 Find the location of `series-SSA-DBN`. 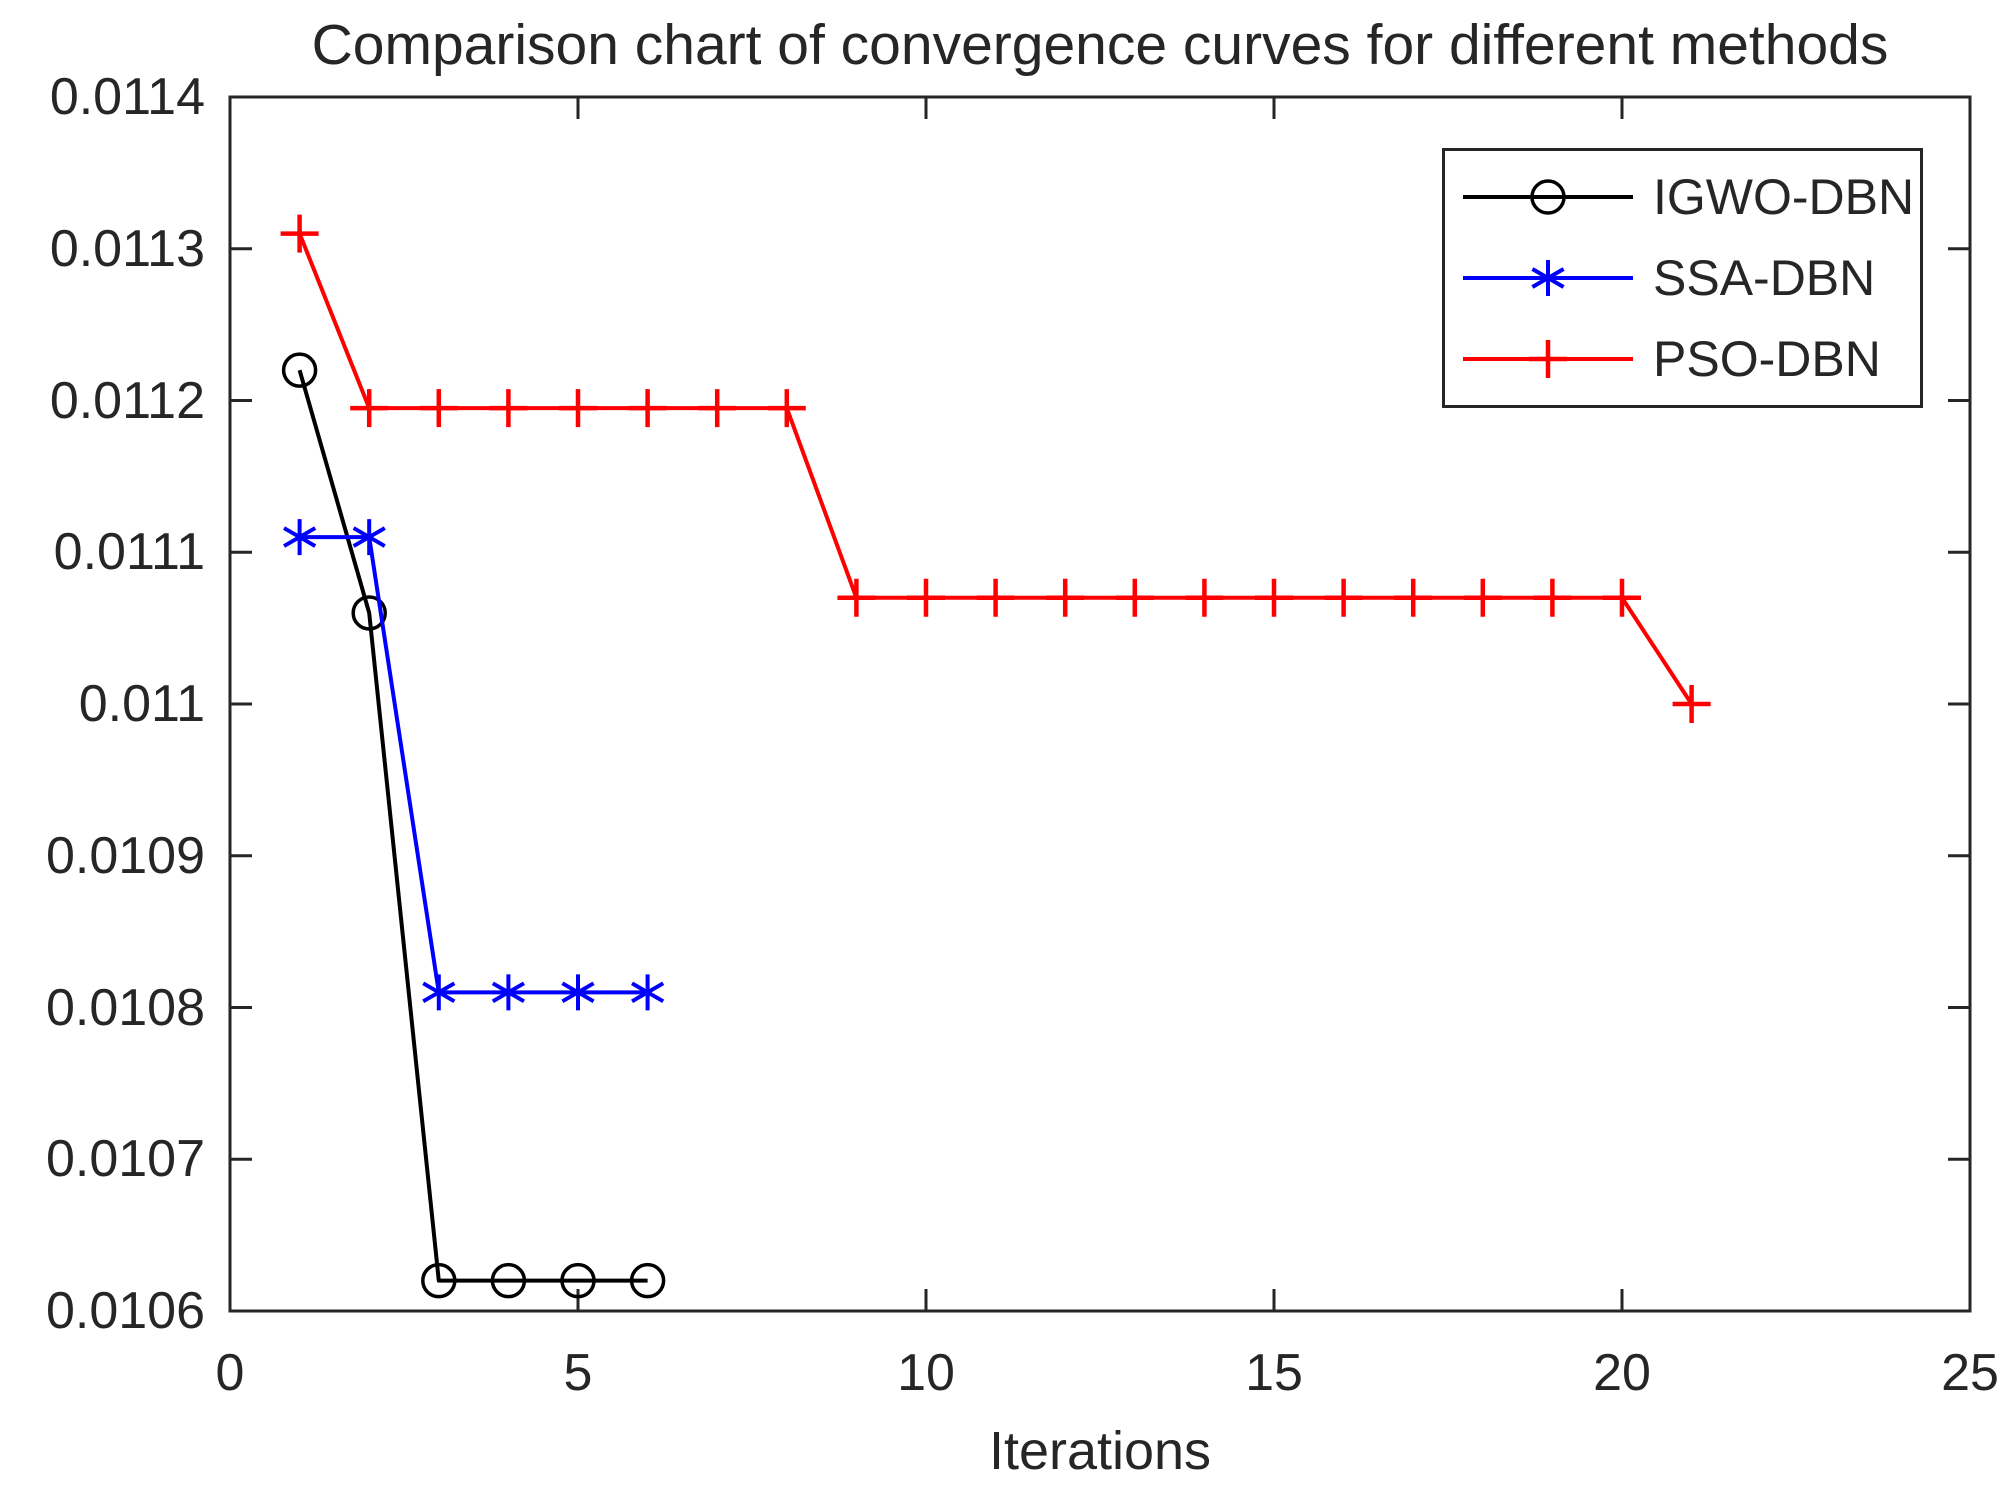

series-SSA-DBN is located at coordinates (474, 765).